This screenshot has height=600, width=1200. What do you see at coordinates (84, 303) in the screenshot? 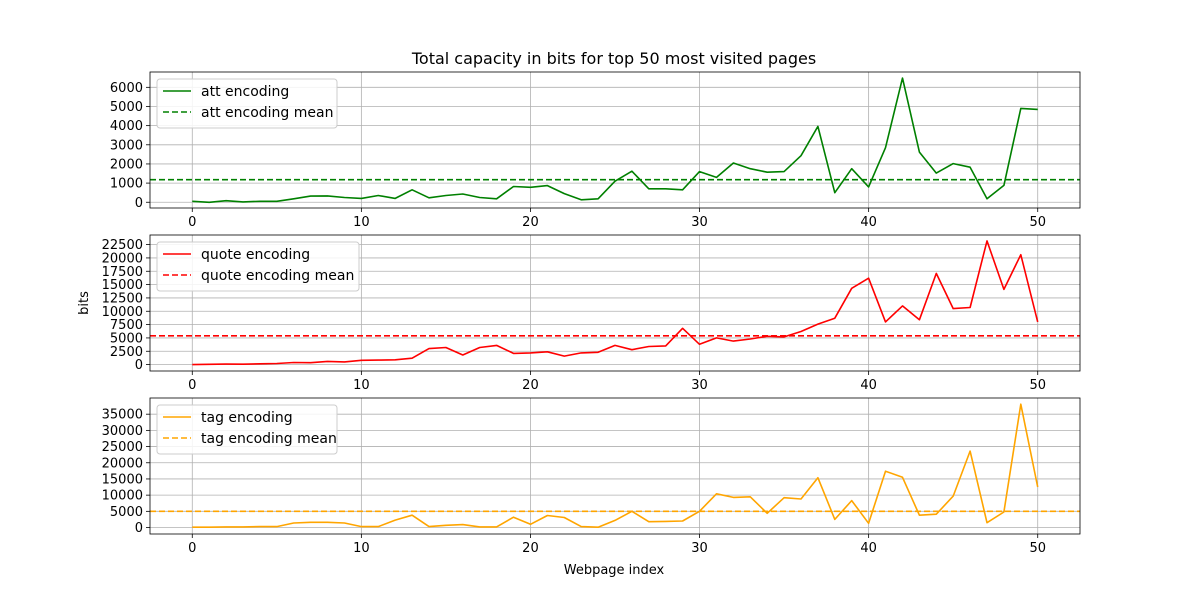
I see `y-axis-label: bits` at bounding box center [84, 303].